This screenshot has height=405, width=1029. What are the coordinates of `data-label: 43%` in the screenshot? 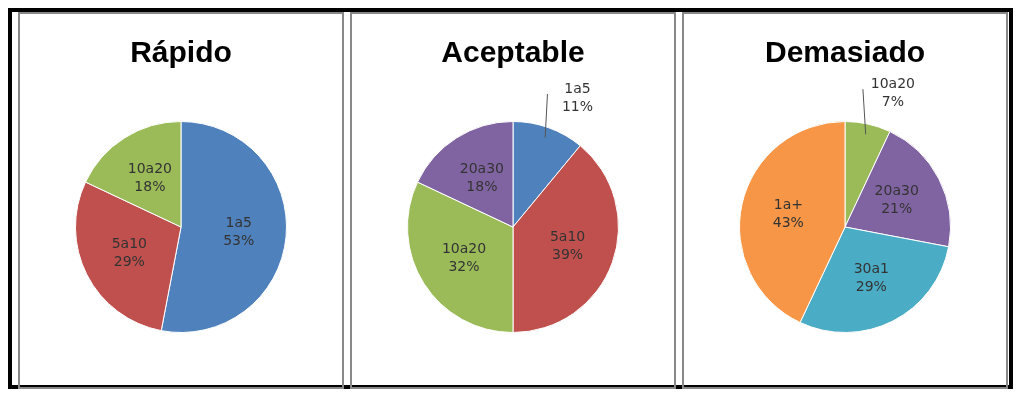 It's located at (788, 221).